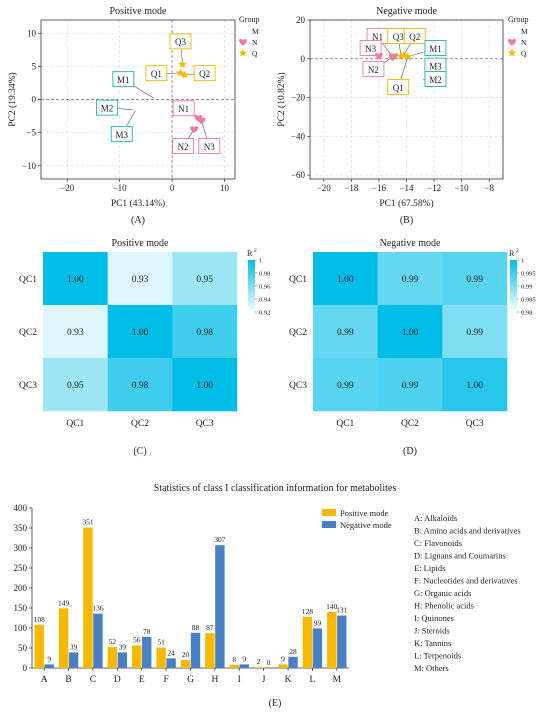 This screenshot has height=714, width=550. Describe the element at coordinates (138, 203) in the screenshot. I see `x-axis-label: PC1 (43.14%)` at that location.